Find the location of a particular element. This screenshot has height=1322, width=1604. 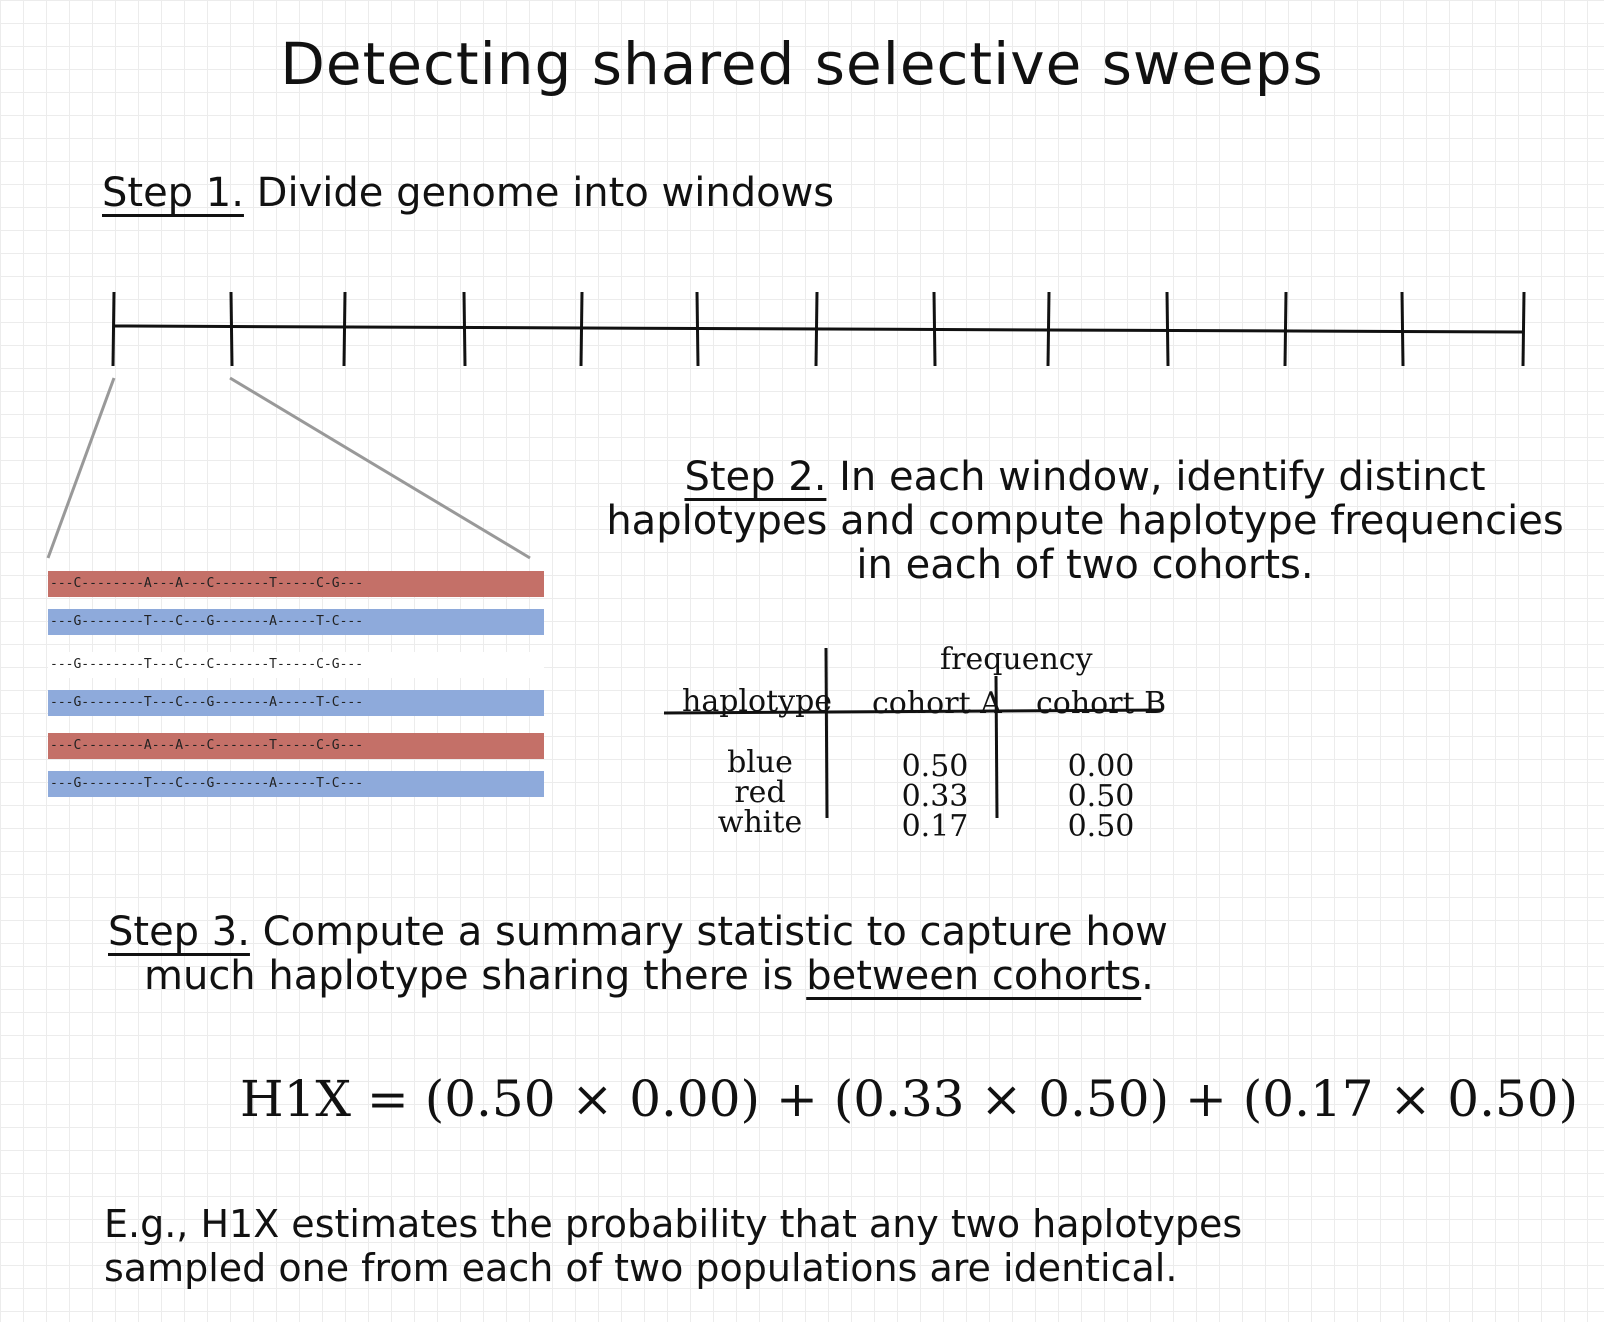

window-tick-group is located at coordinates (818, 329).